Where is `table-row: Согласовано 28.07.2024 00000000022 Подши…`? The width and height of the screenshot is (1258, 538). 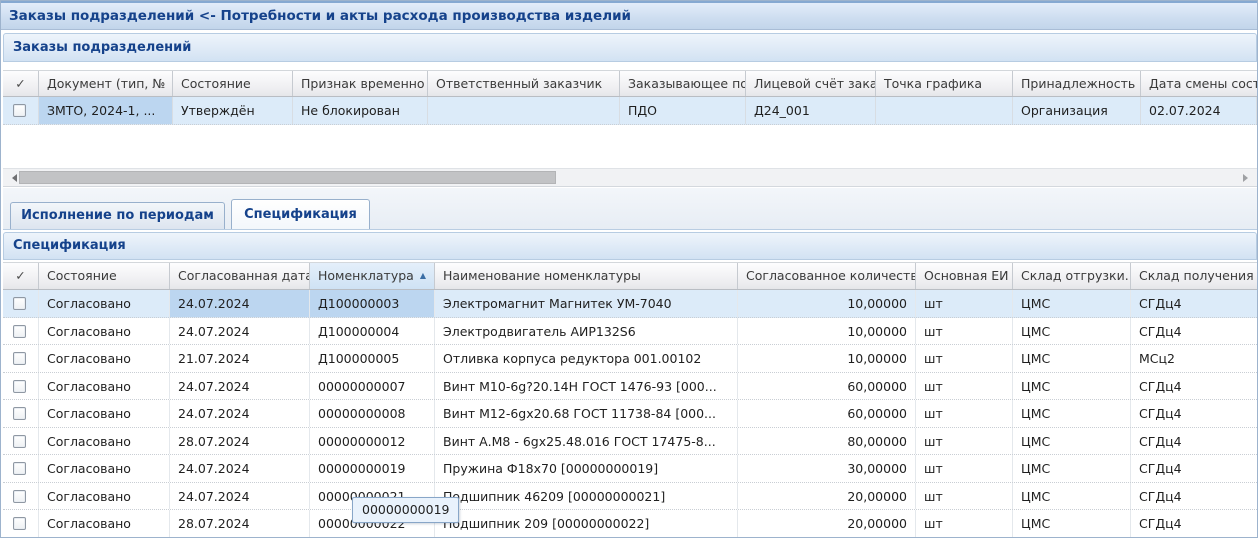
table-row: Согласовано 28.07.2024 00000000022 Подши… is located at coordinates (630, 523).